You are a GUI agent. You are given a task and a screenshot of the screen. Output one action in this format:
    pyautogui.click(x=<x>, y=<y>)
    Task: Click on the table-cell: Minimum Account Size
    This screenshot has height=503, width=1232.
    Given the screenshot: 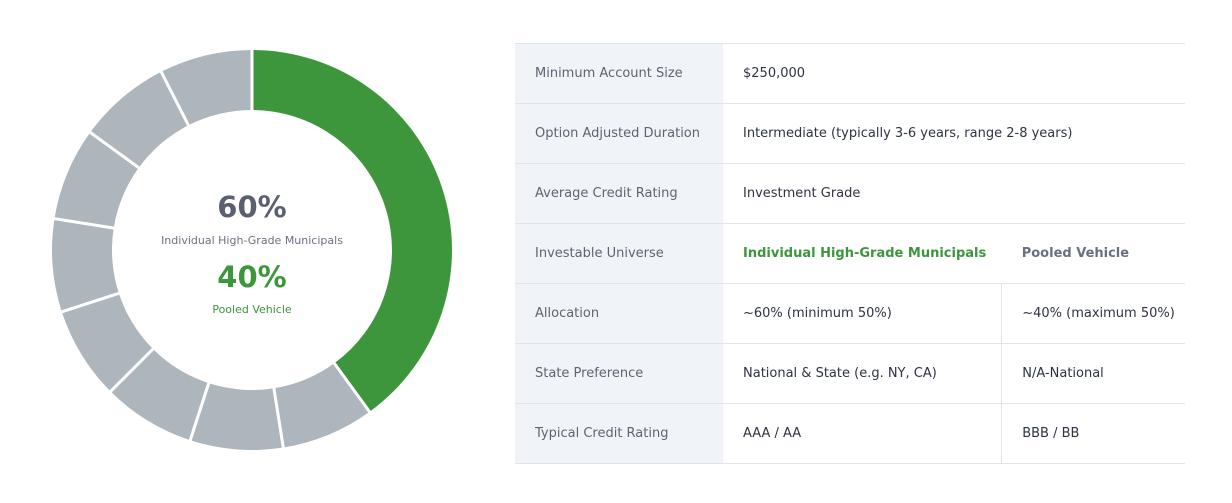 What is the action you would take?
    pyautogui.click(x=619, y=73)
    